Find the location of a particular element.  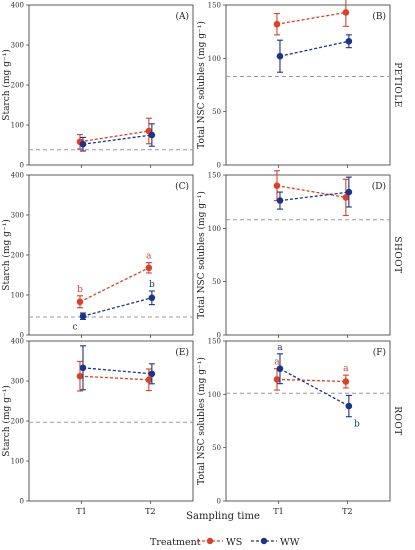

legend-title: Treatment is located at coordinates (175, 542).